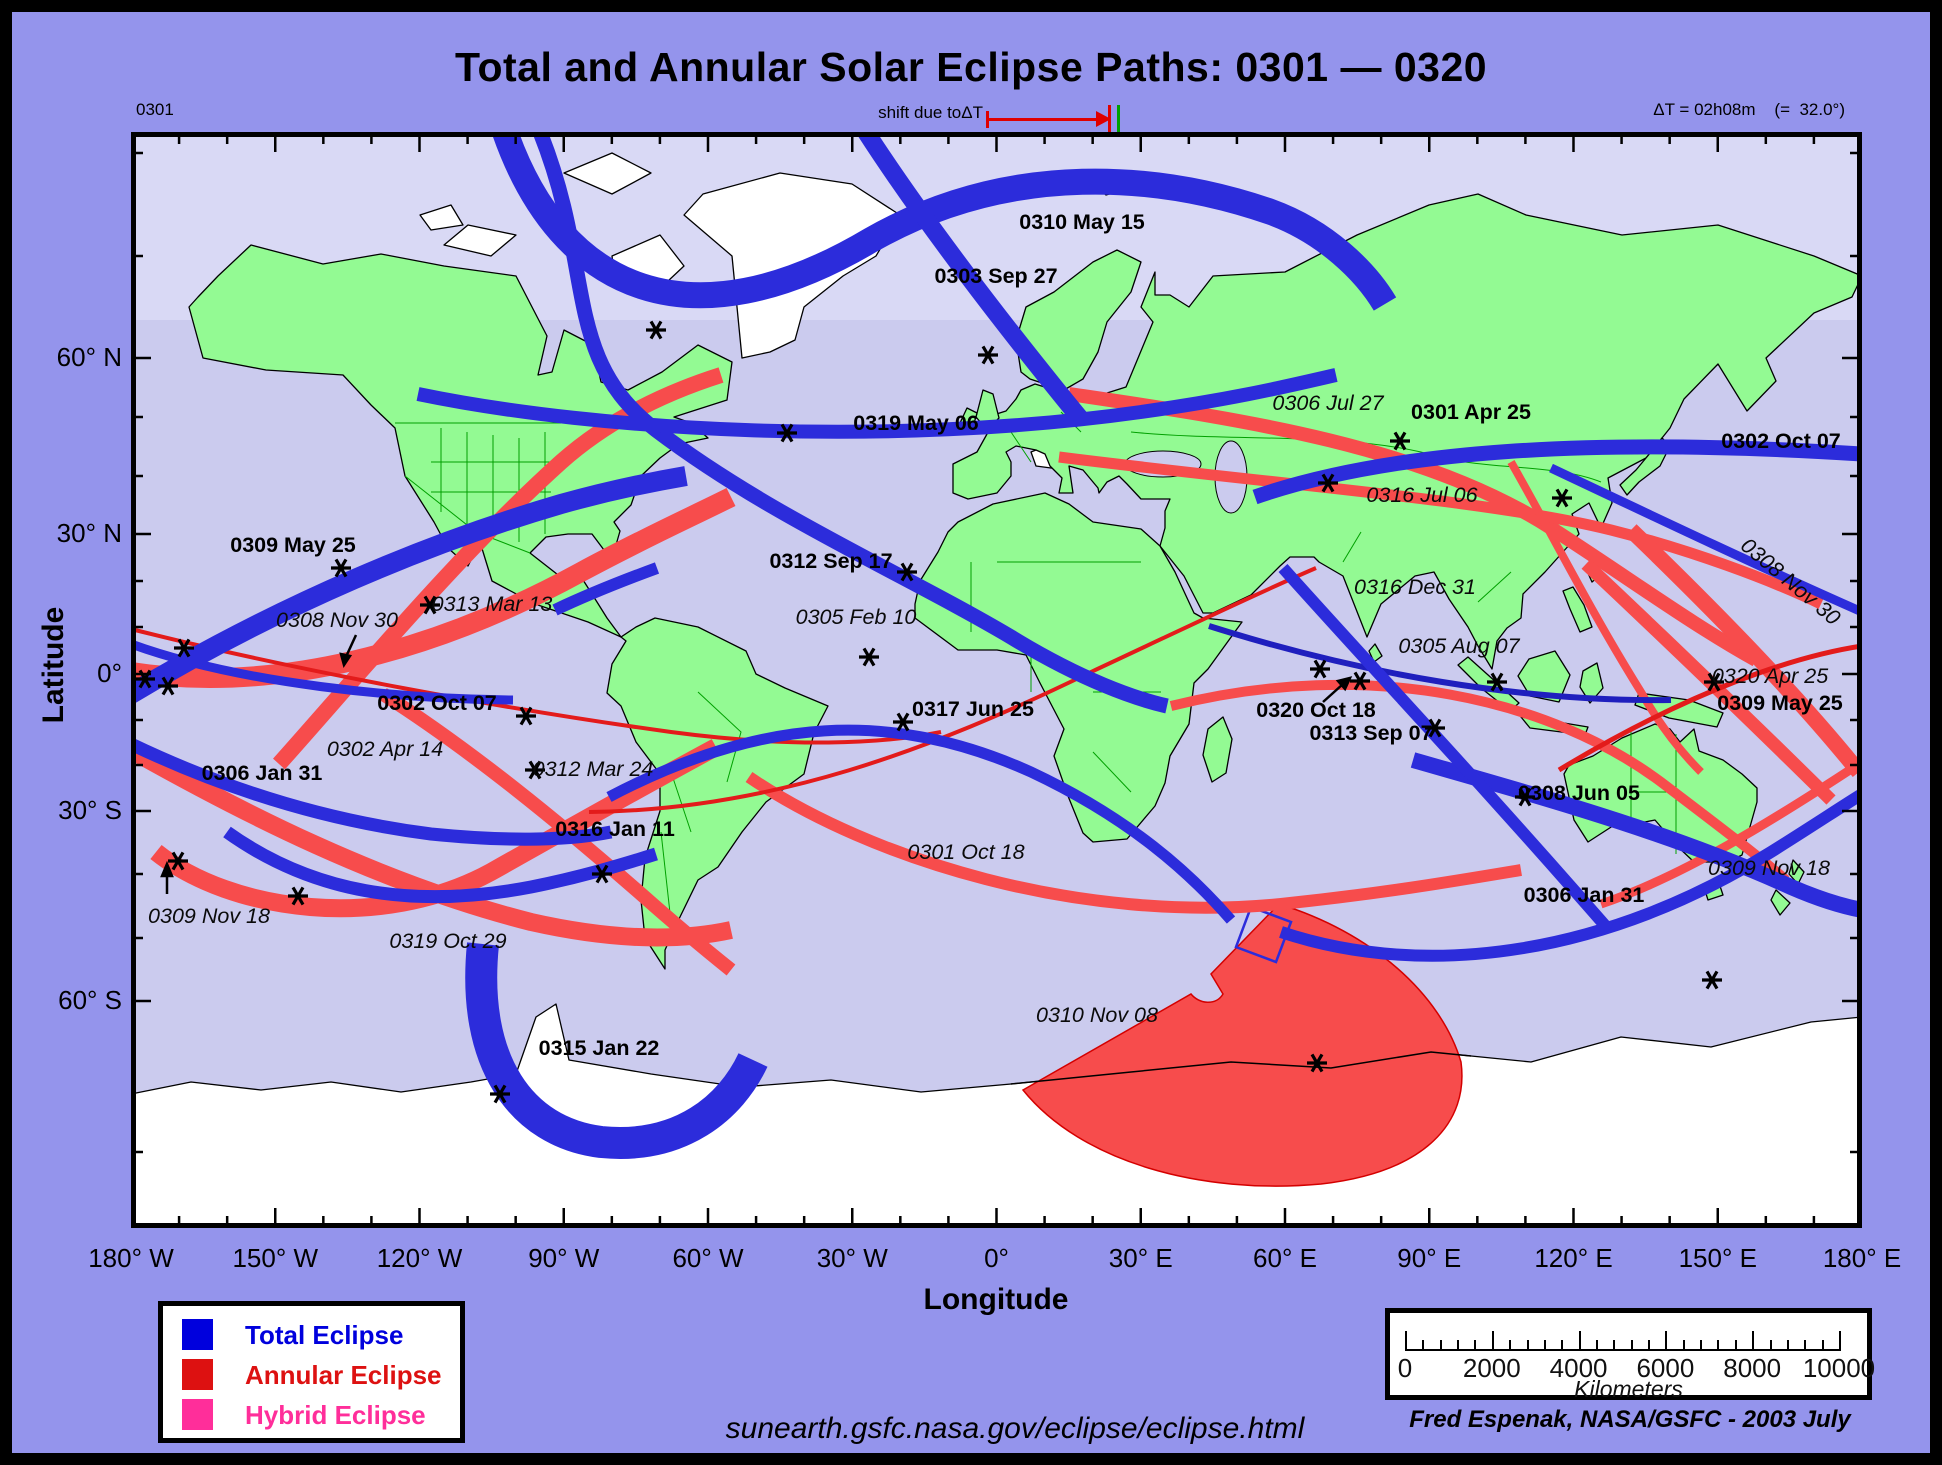 Image resolution: width=1942 pixels, height=1465 pixels. Describe the element at coordinates (708, 1258) in the screenshot. I see `lon-label-4: 60° W` at that location.